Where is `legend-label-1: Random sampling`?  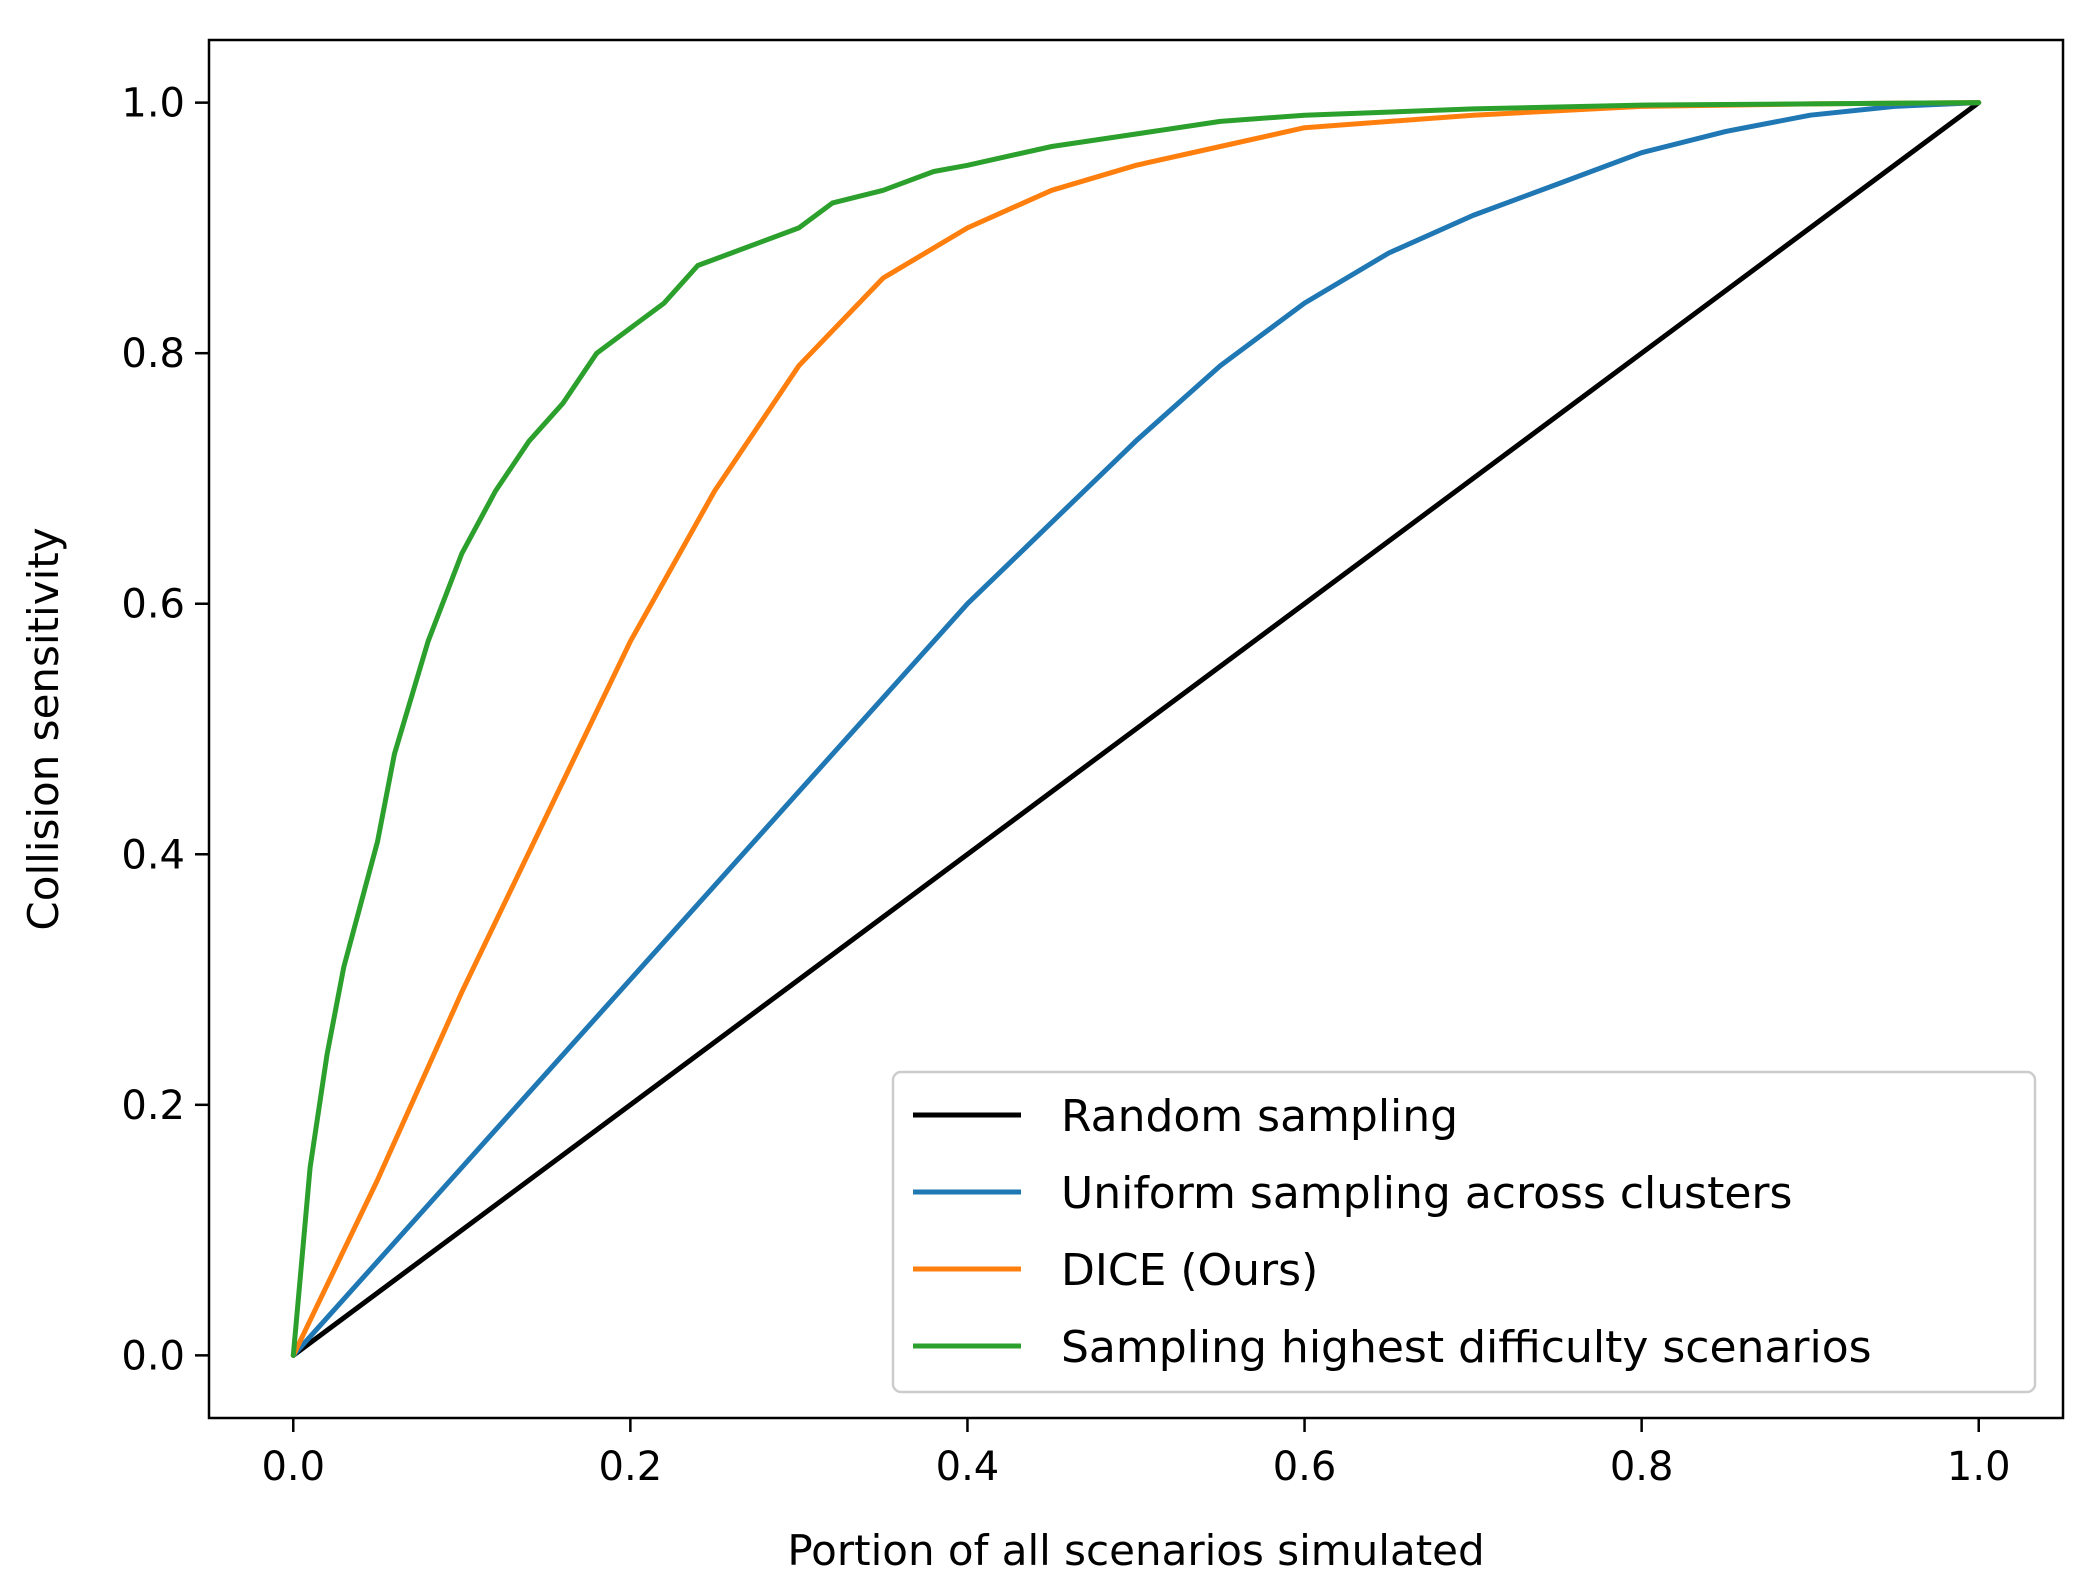
legend-label-1: Random sampling is located at coordinates (1259, 1116).